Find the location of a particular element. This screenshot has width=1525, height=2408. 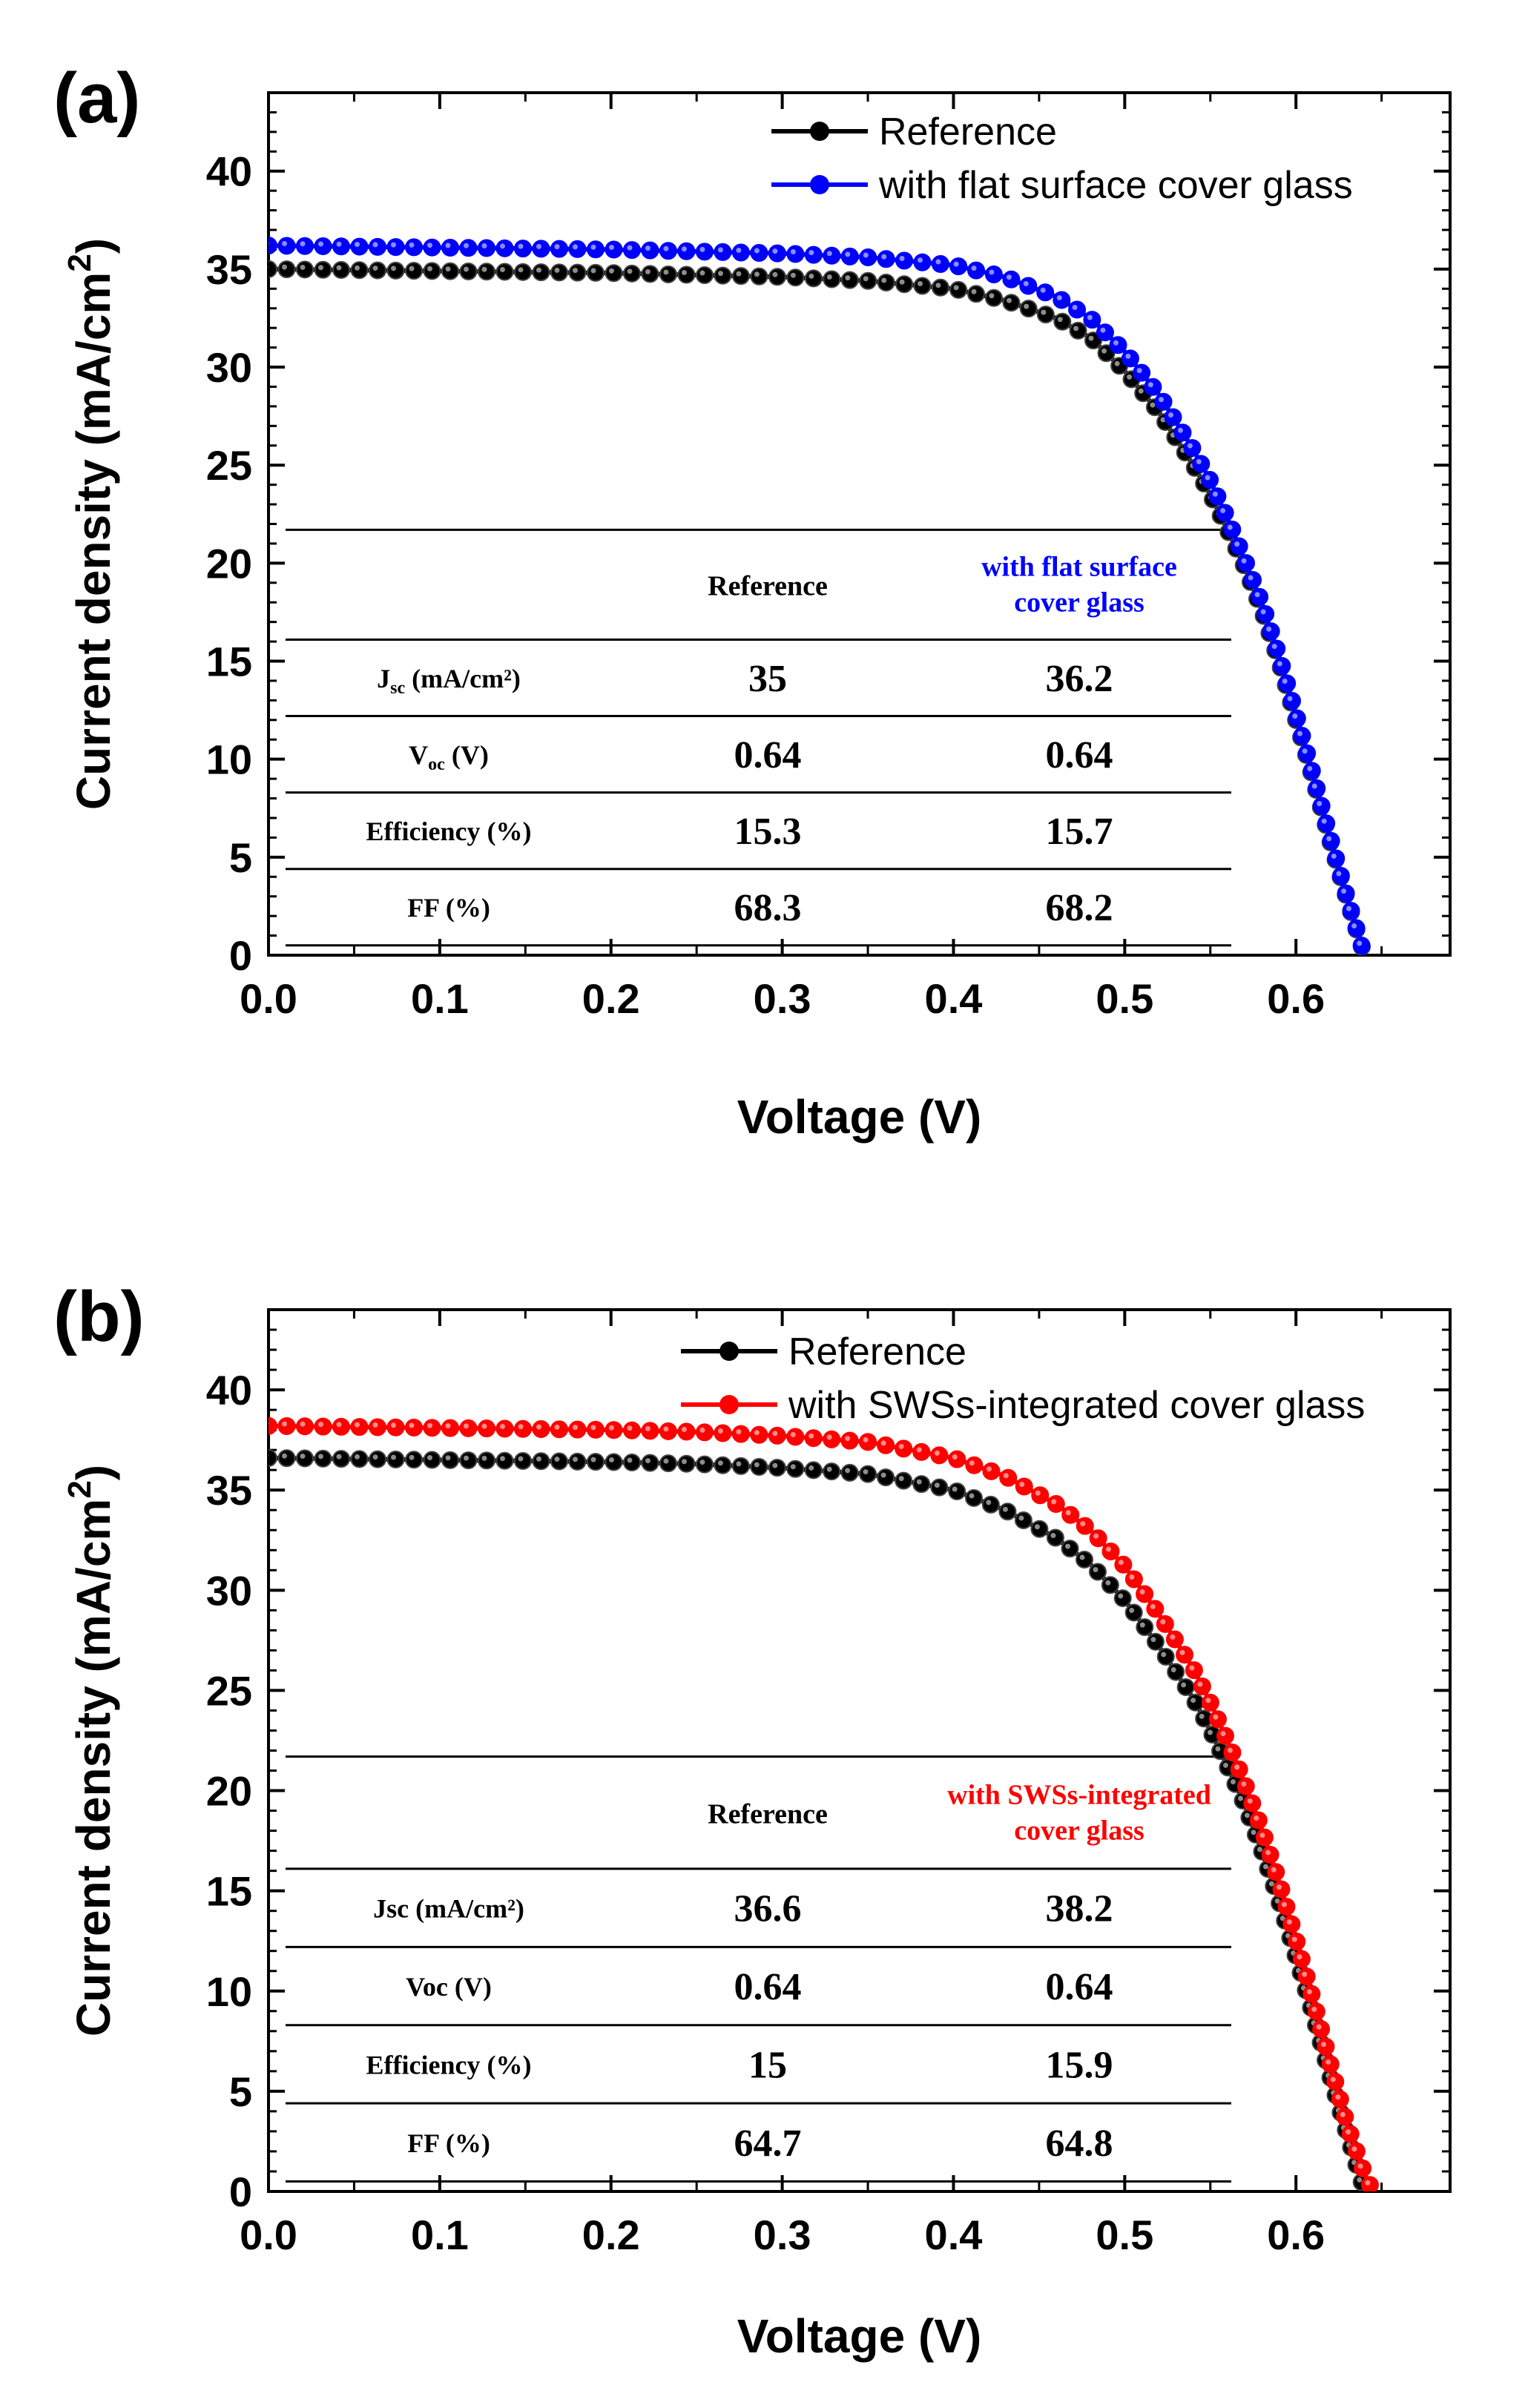

y-axis-label: Current density (mA/cm2) is located at coordinates (91, 524).